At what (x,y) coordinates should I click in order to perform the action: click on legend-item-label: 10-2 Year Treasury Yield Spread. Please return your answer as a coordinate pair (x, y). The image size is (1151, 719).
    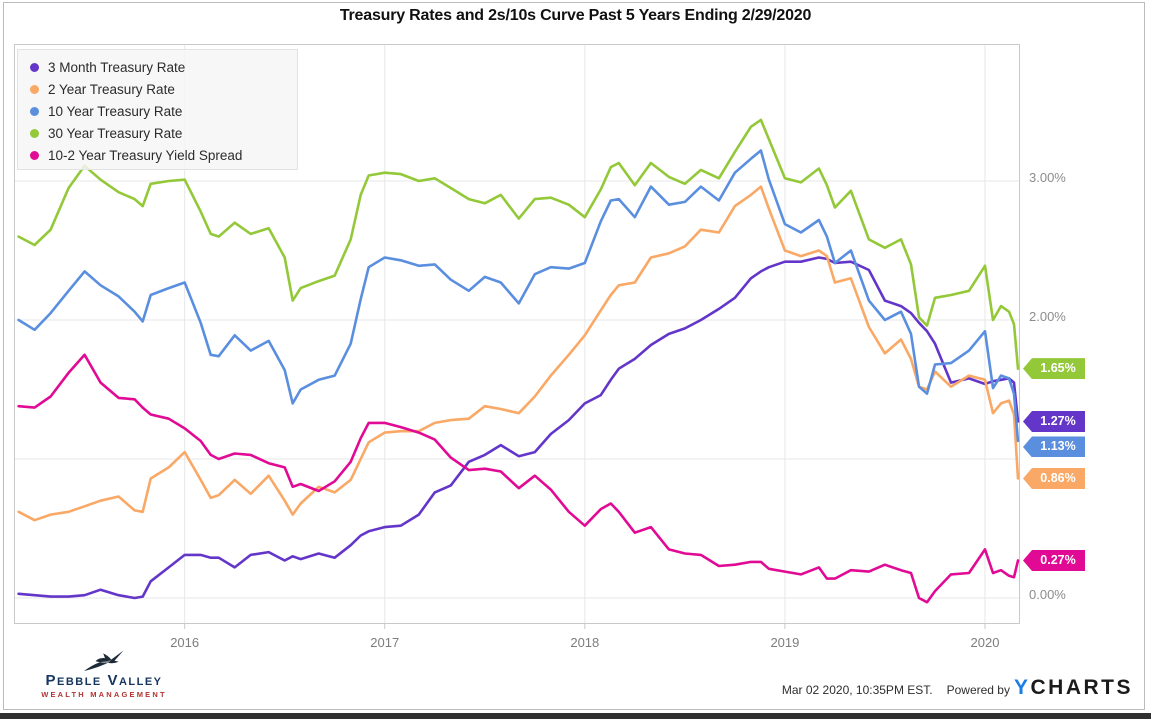
    Looking at the image, I should click on (145, 155).